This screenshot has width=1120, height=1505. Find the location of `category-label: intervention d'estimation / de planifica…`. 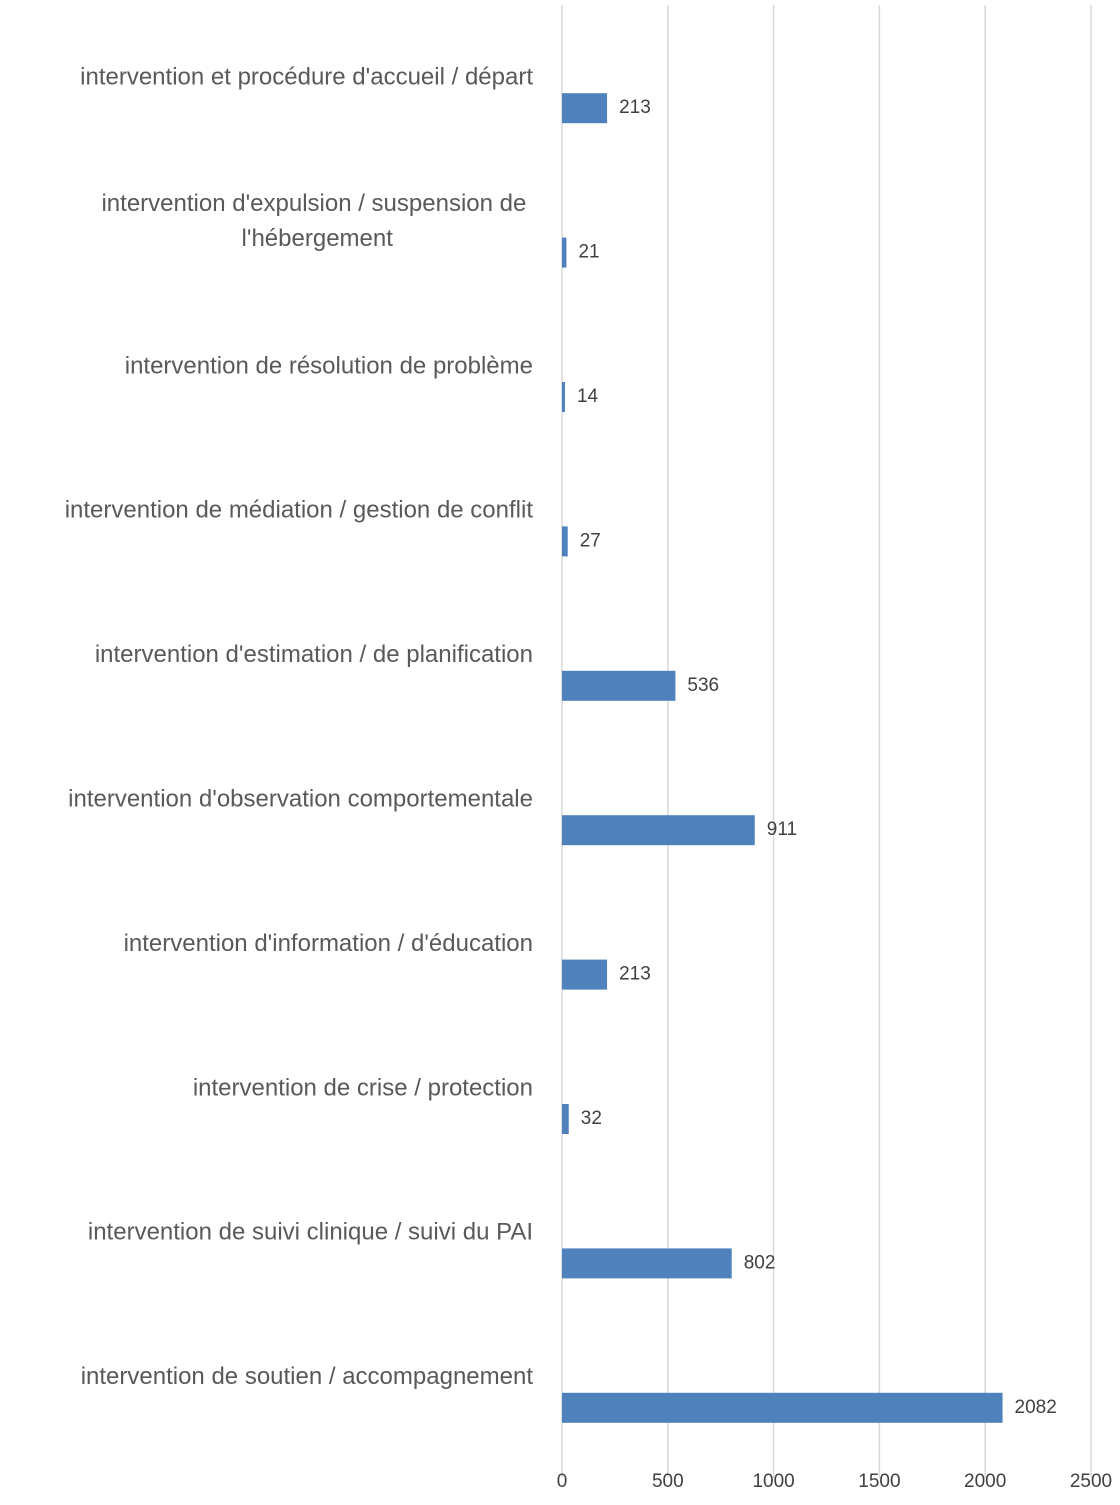

category-label: intervention d'estimation / de planifica… is located at coordinates (314, 654).